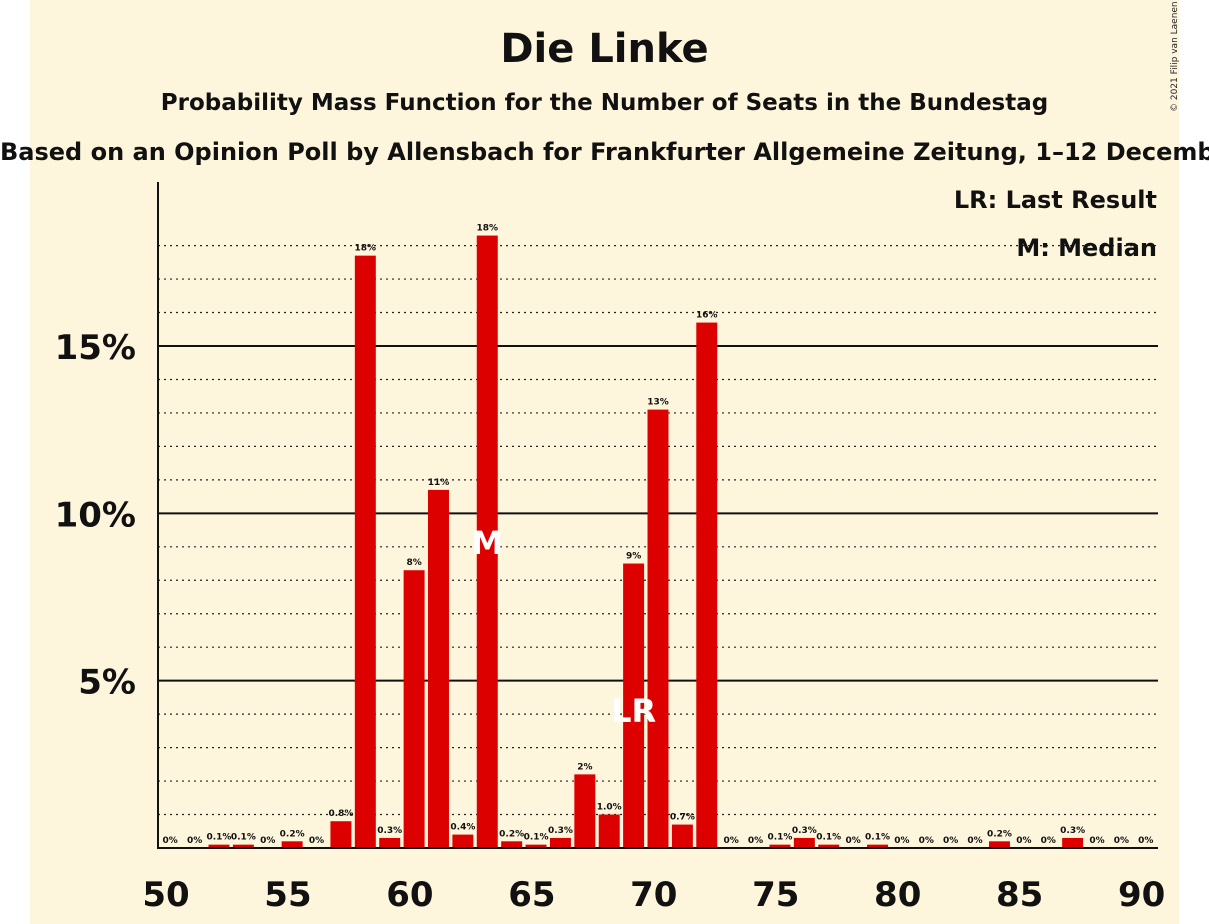 The width and height of the screenshot is (1209, 924). Describe the element at coordinates (775, 895) in the screenshot. I see `x-tick-label: 75` at that location.